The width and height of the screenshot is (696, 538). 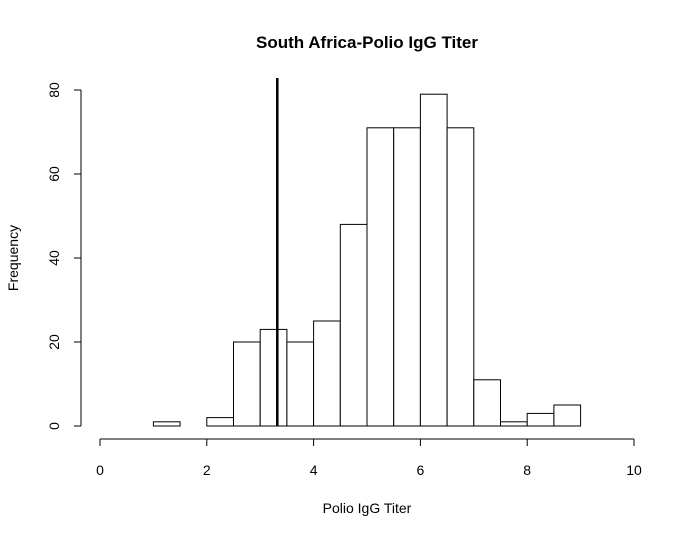 I want to click on chart-title: South Africa-Polio IgG Titer, so click(x=367, y=42).